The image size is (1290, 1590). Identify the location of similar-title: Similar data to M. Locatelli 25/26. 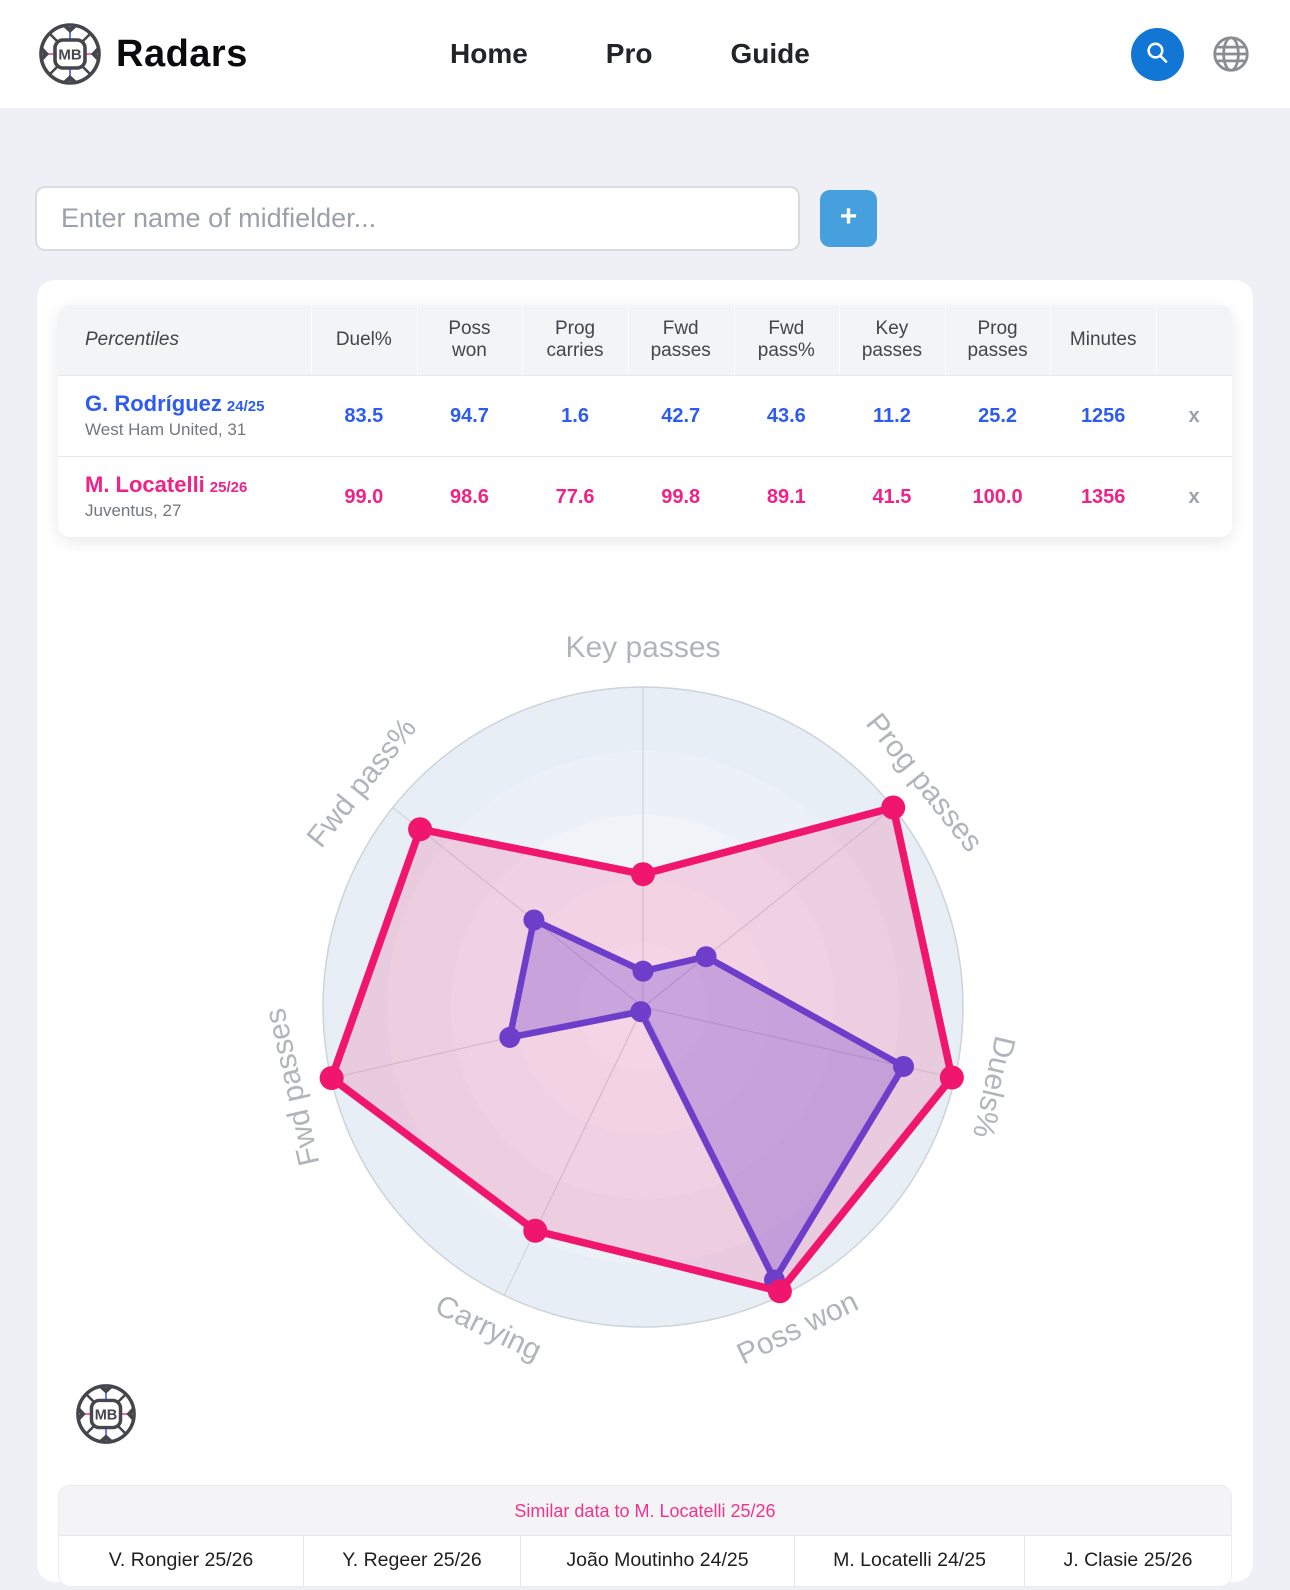
(645, 1511).